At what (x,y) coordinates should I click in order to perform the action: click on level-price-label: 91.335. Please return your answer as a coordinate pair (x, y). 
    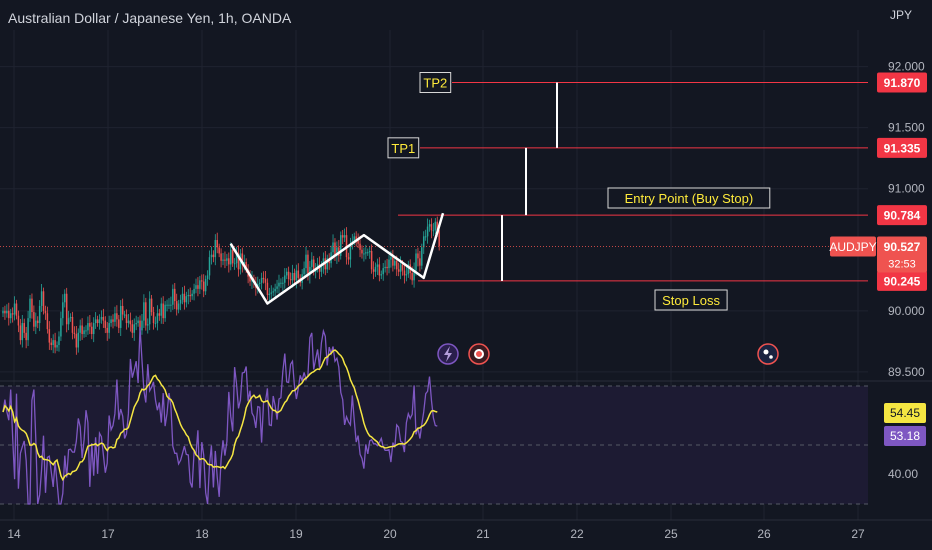
    Looking at the image, I should click on (902, 148).